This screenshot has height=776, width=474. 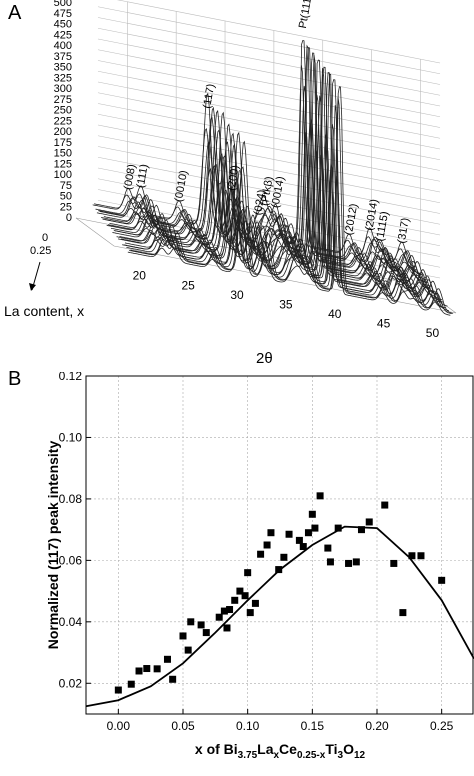 What do you see at coordinates (335, 314) in the screenshot?
I see `x-tick-label: 40` at bounding box center [335, 314].